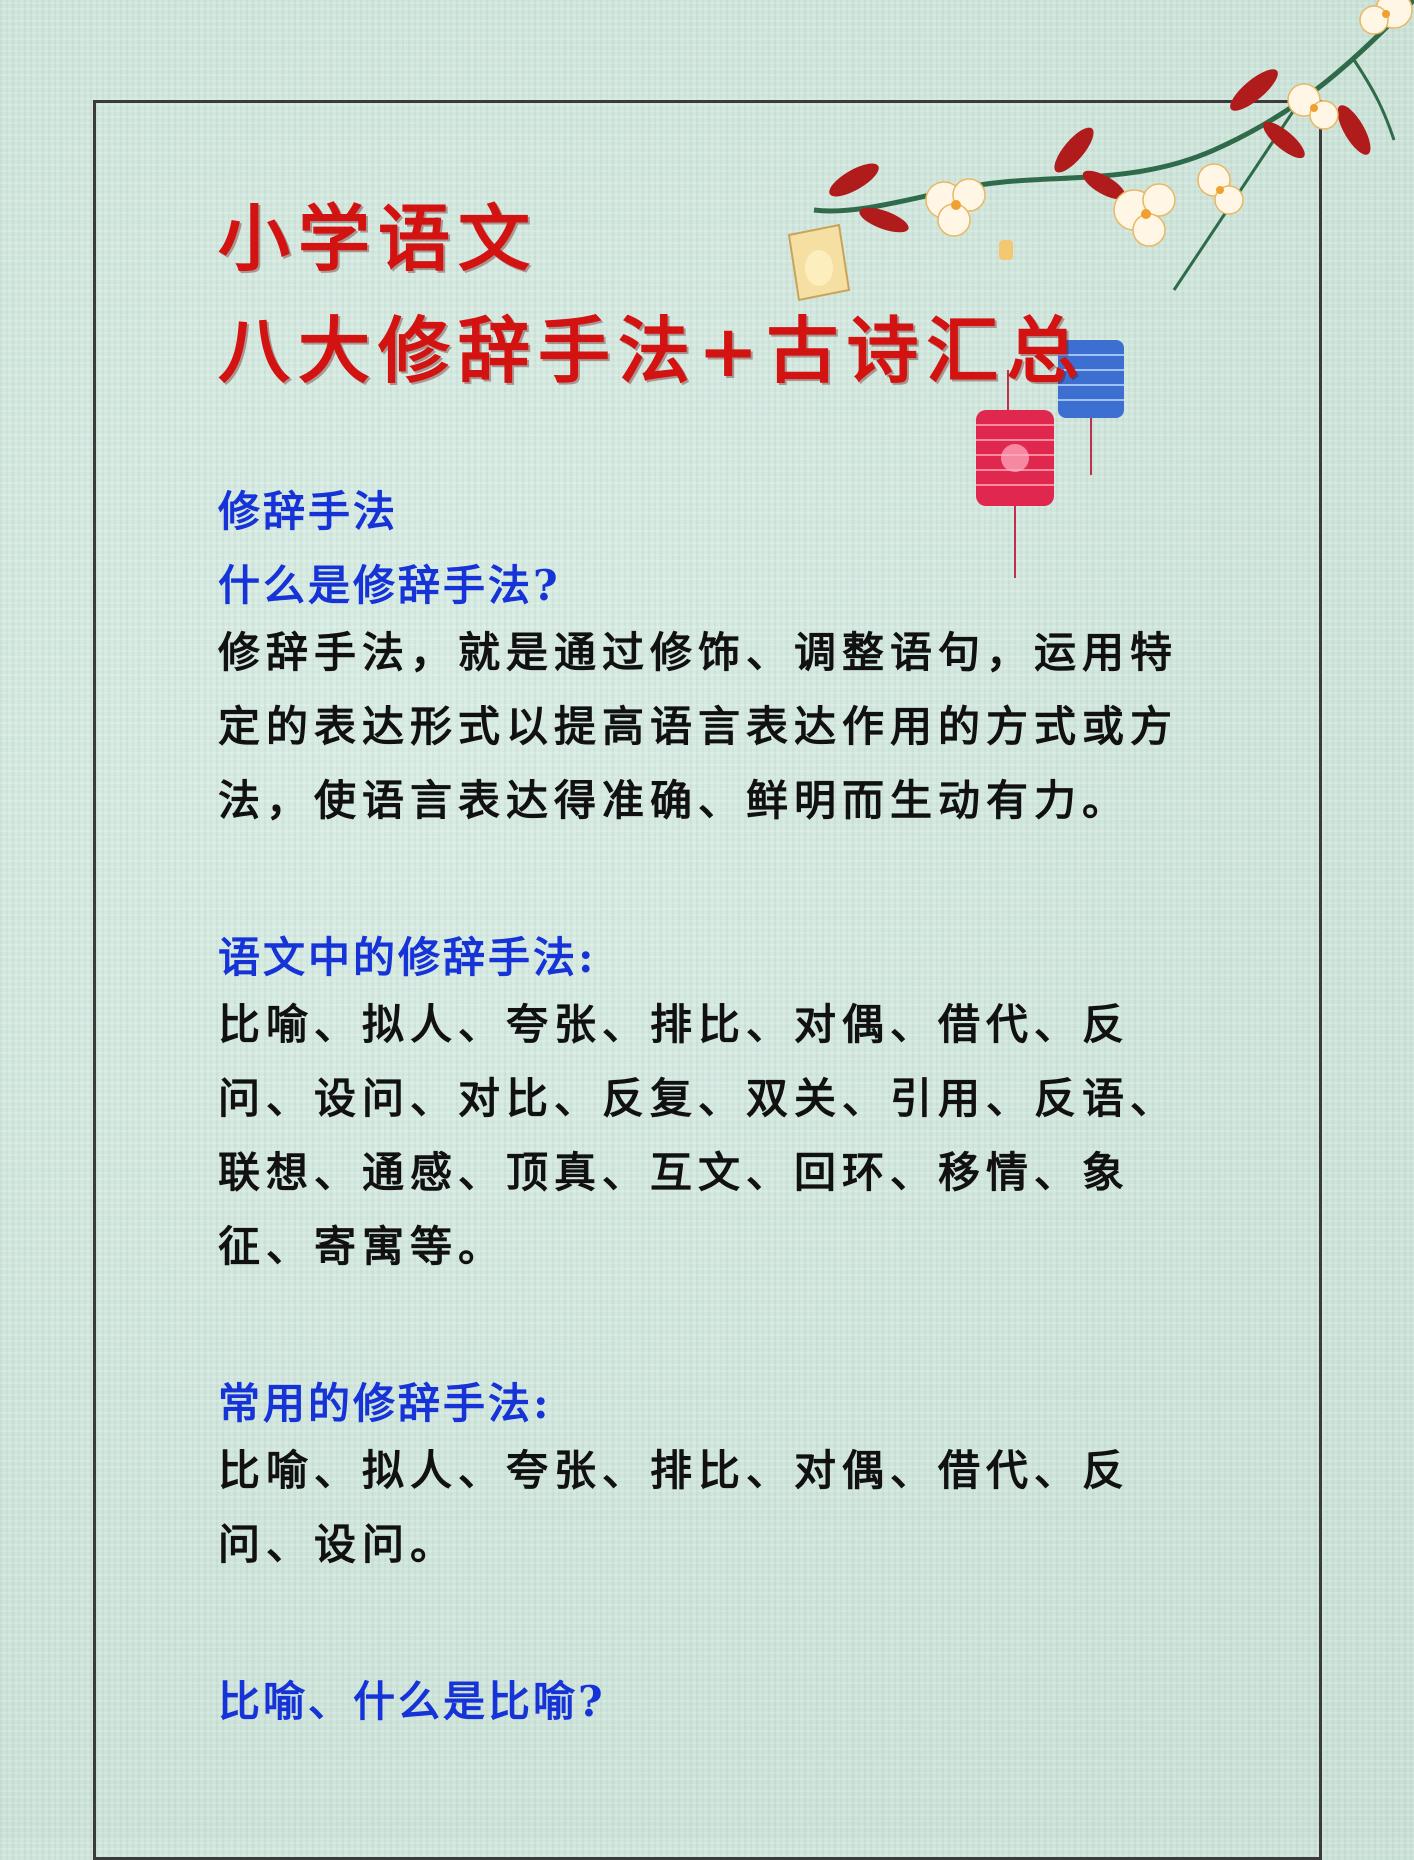 This screenshot has height=1860, width=1414. Describe the element at coordinates (385, 1403) in the screenshot. I see `heading-common-rhetoric: 常用的修辞手法:` at that location.